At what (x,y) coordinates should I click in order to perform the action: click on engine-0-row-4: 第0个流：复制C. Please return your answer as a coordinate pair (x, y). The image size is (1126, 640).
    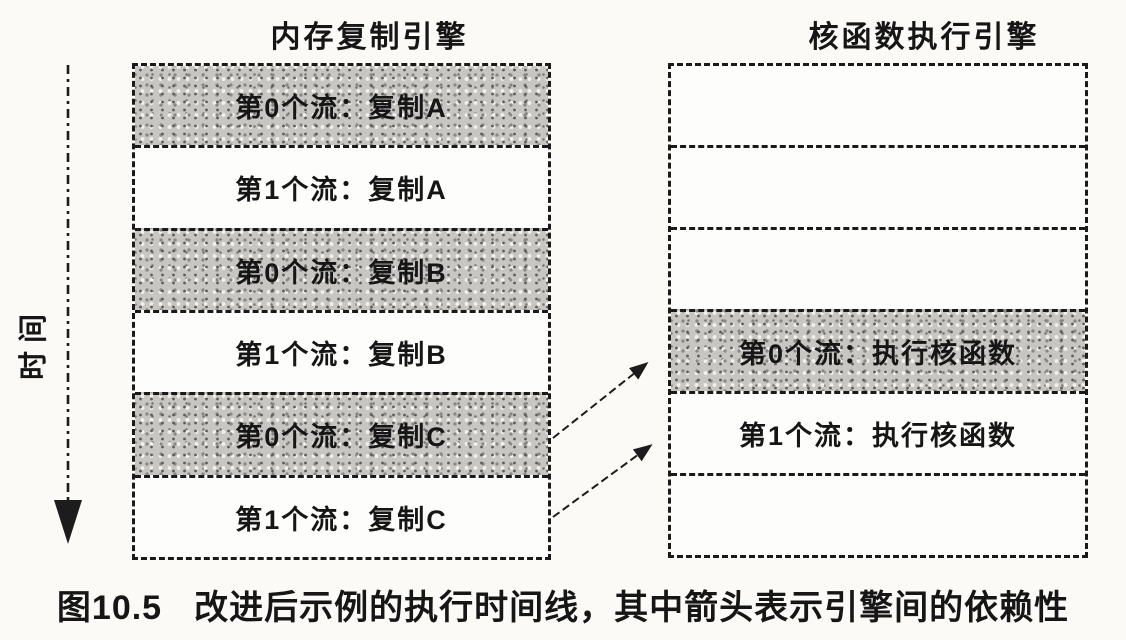
    Looking at the image, I should click on (341, 433).